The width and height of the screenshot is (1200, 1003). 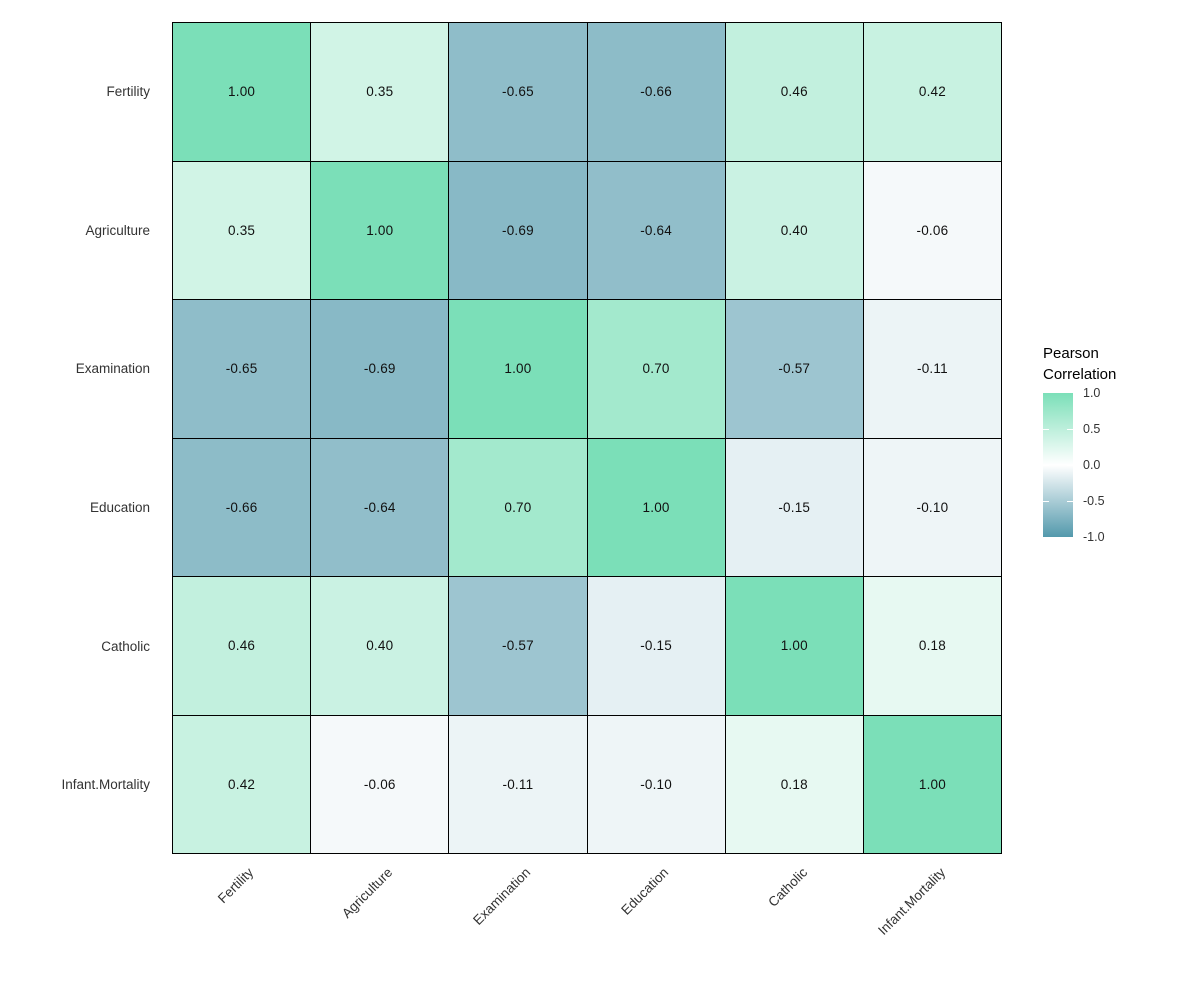 I want to click on heatmap-cell-Catholic-Catholic: 1.00, so click(x=794, y=646).